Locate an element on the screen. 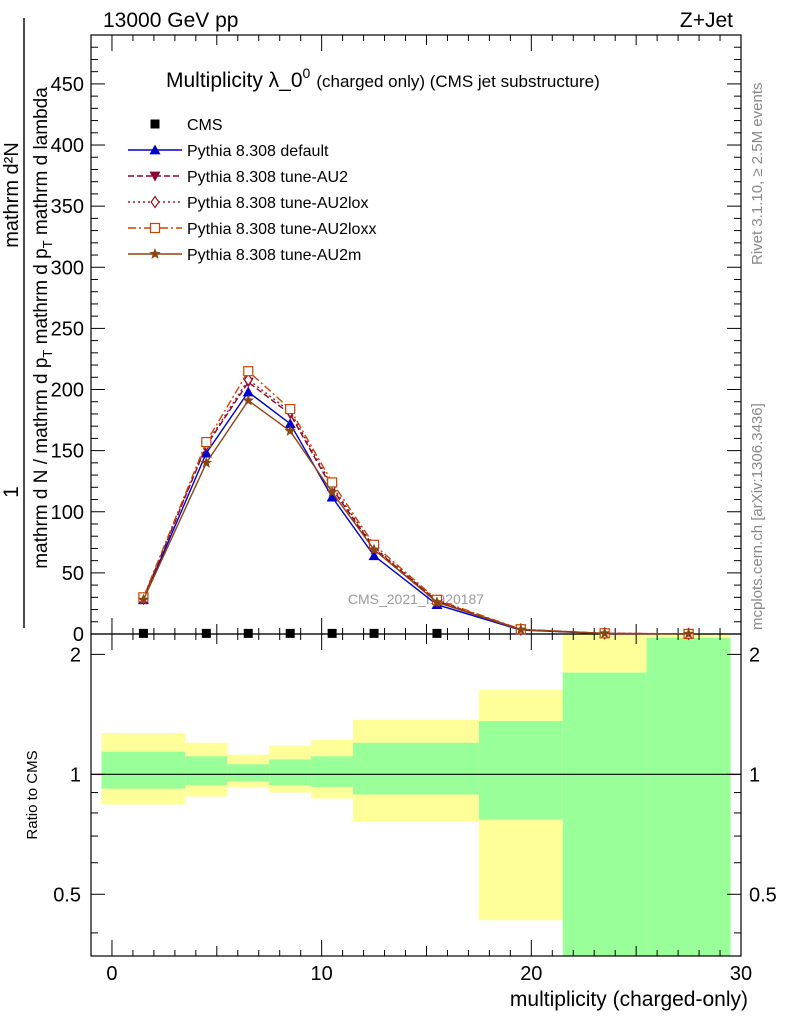 This screenshot has width=786, height=1024. ylabel-sub: T is located at coordinates (47, 354).